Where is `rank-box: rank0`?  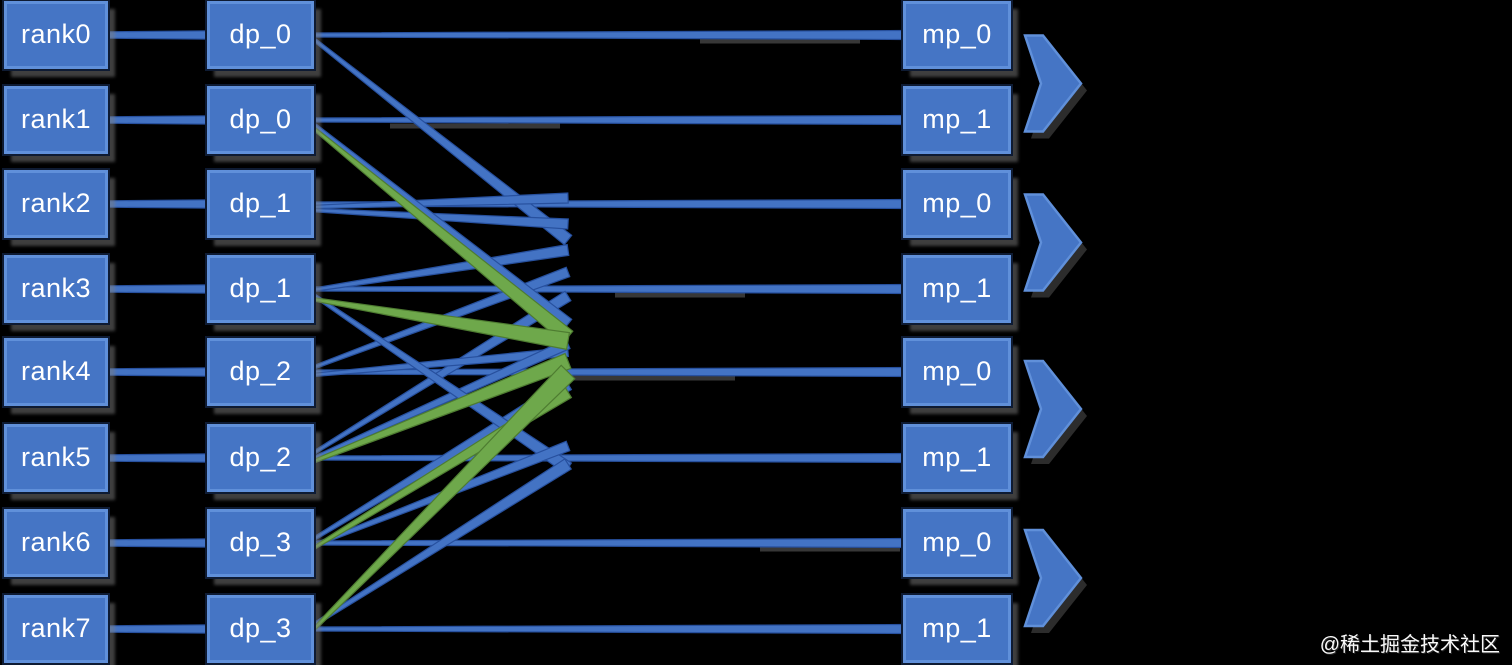
rank-box: rank0 is located at coordinates (56, 35).